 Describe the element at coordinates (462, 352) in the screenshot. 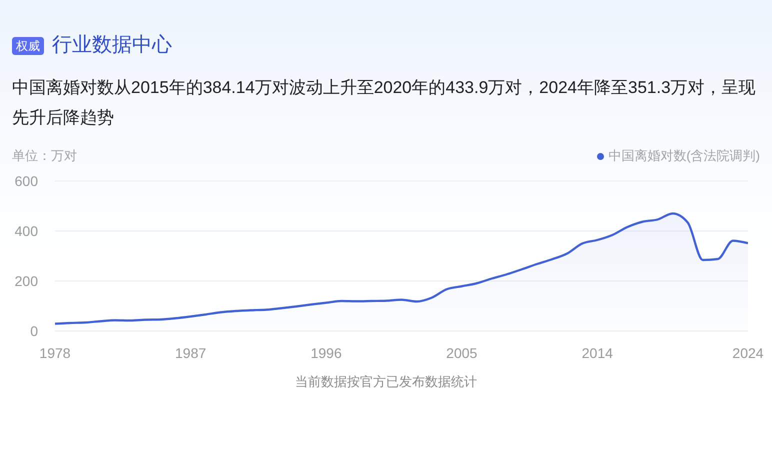

I see `x-tick-label: 2005` at that location.